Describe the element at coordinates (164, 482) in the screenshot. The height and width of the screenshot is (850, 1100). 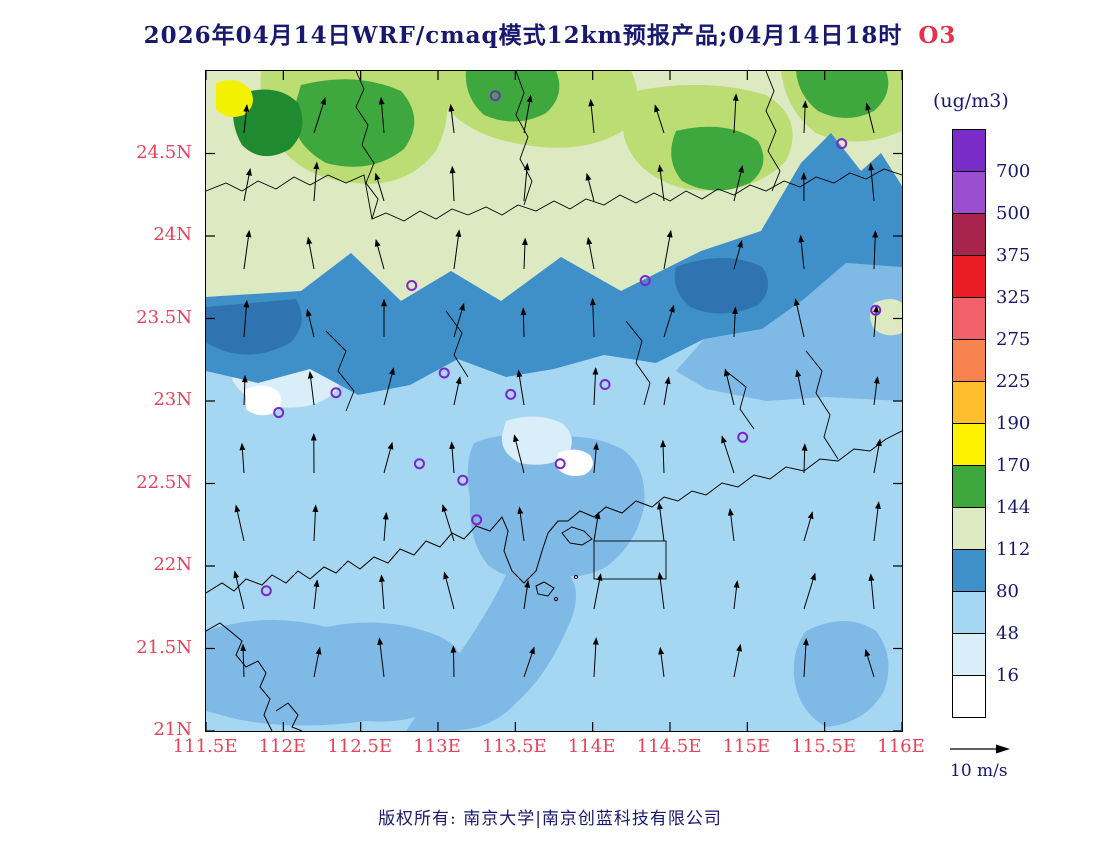
I see `lat-tick-label: 22.5N` at that location.